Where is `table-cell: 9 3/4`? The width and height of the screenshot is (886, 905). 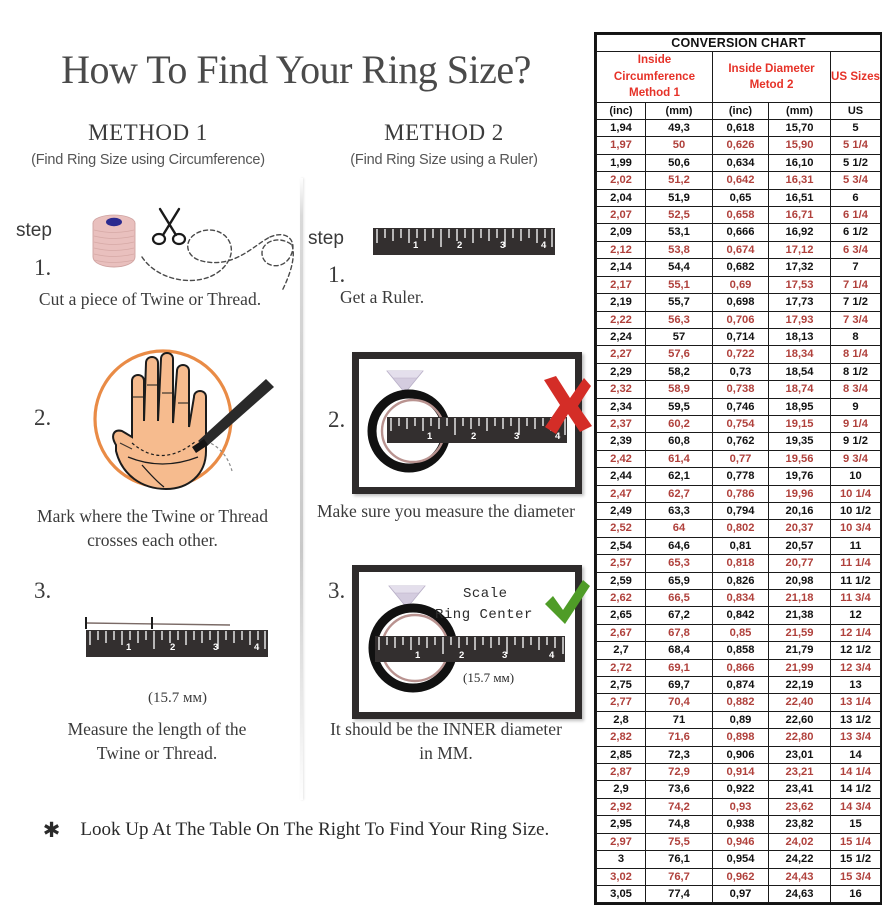 table-cell: 9 3/4 is located at coordinates (855, 459).